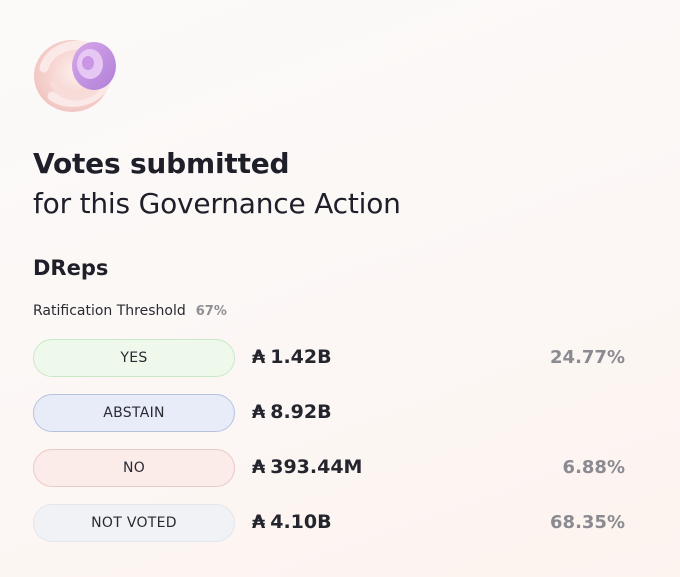 The height and width of the screenshot is (577, 680). Describe the element at coordinates (134, 358) in the screenshot. I see `vote-pill-yes: YES` at that location.